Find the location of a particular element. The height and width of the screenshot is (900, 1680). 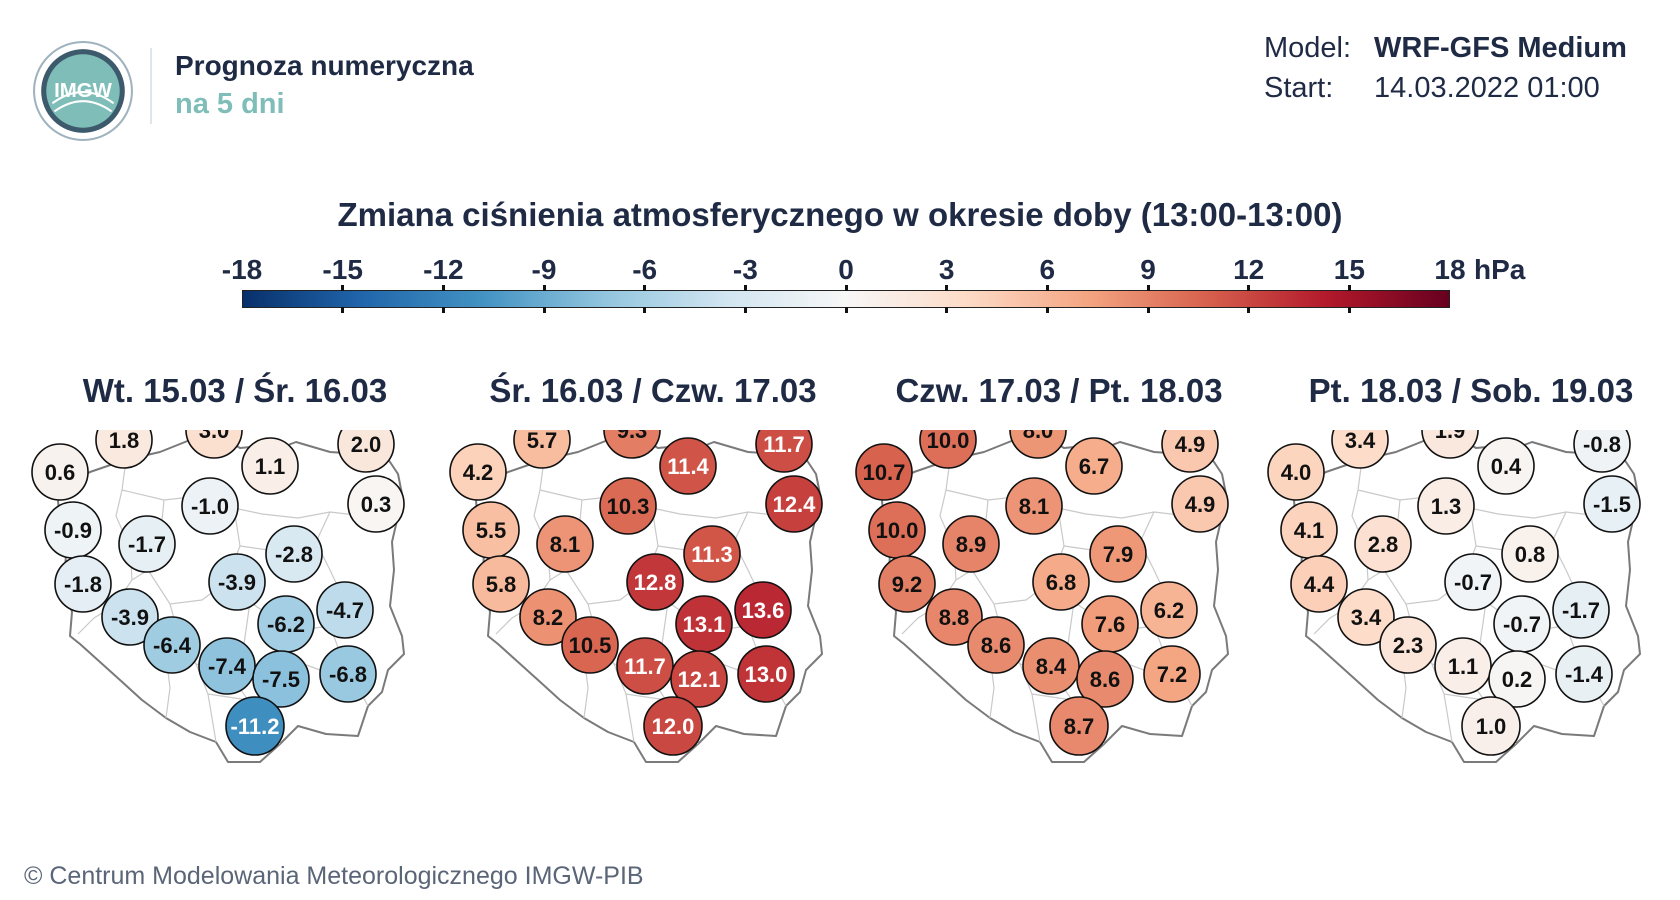

bubble-value: -6.2 is located at coordinates (286, 624).